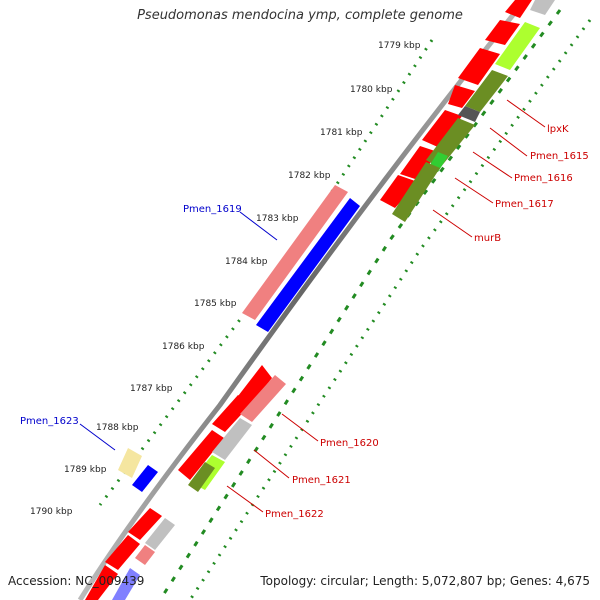 The image size is (600, 600). What do you see at coordinates (130, 463) in the screenshot?
I see `gene-pmen-1623-highlight` at bounding box center [130, 463].